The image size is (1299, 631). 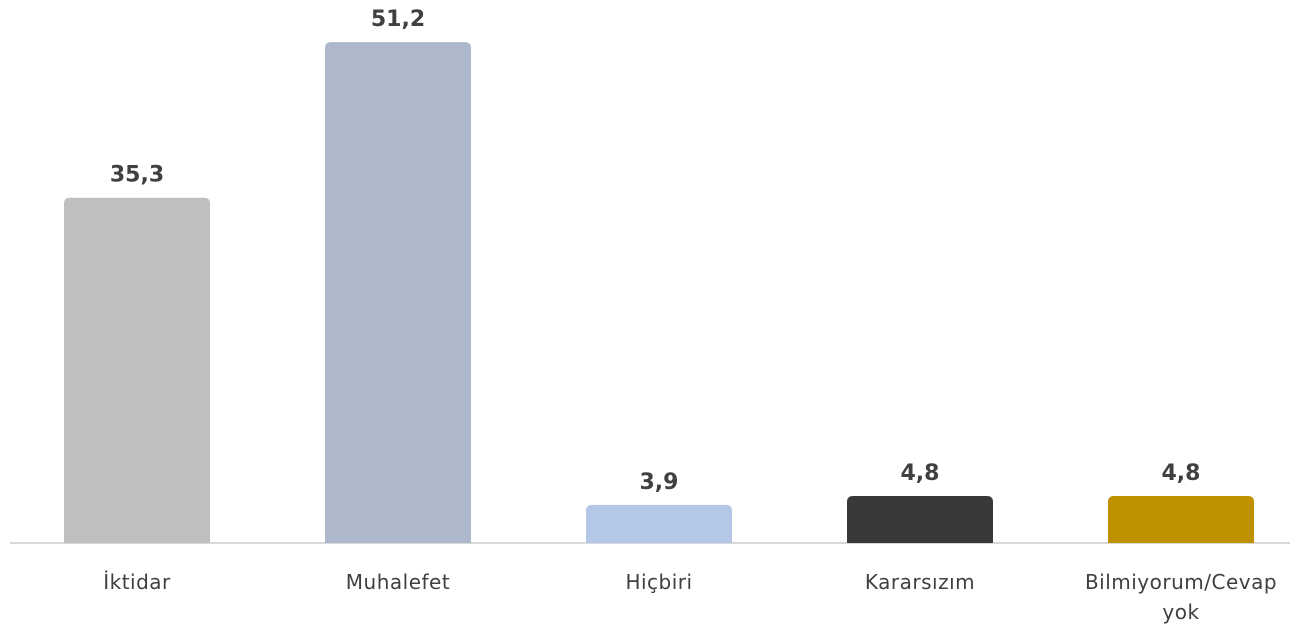 What do you see at coordinates (137, 175) in the screenshot?
I see `value-label: 35,3` at bounding box center [137, 175].